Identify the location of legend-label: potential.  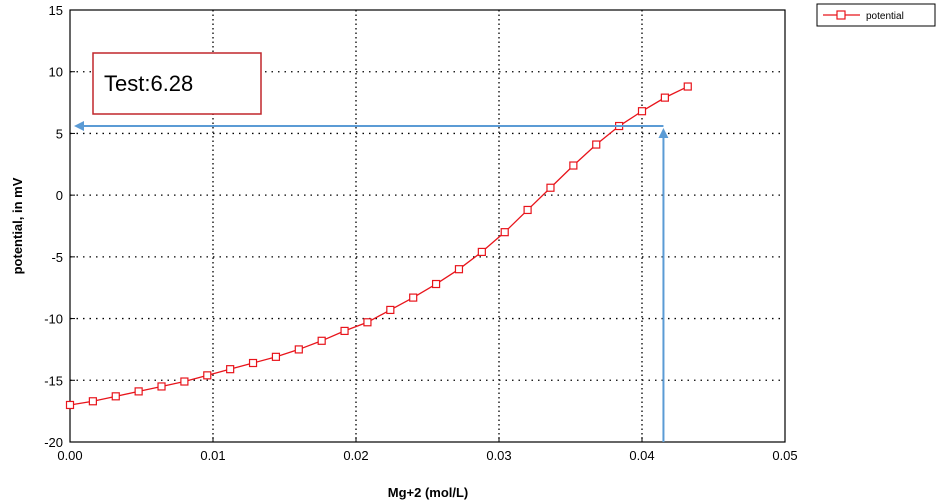
(885, 16).